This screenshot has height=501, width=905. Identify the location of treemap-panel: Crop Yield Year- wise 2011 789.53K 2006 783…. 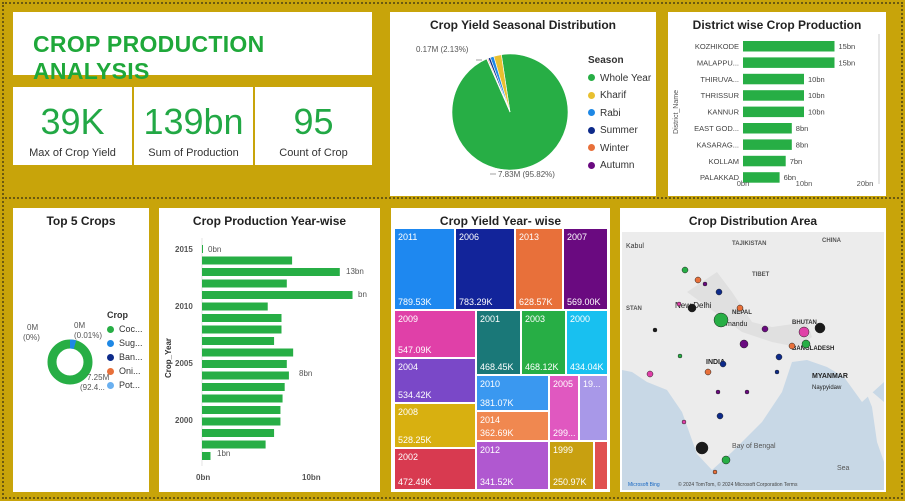
(500, 350).